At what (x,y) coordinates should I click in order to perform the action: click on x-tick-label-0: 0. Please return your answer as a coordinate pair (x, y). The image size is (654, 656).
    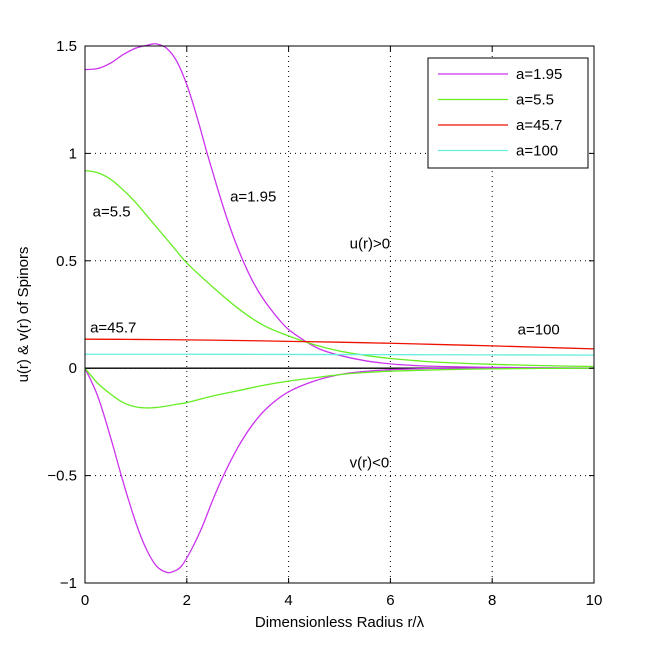
    Looking at the image, I should click on (85, 600).